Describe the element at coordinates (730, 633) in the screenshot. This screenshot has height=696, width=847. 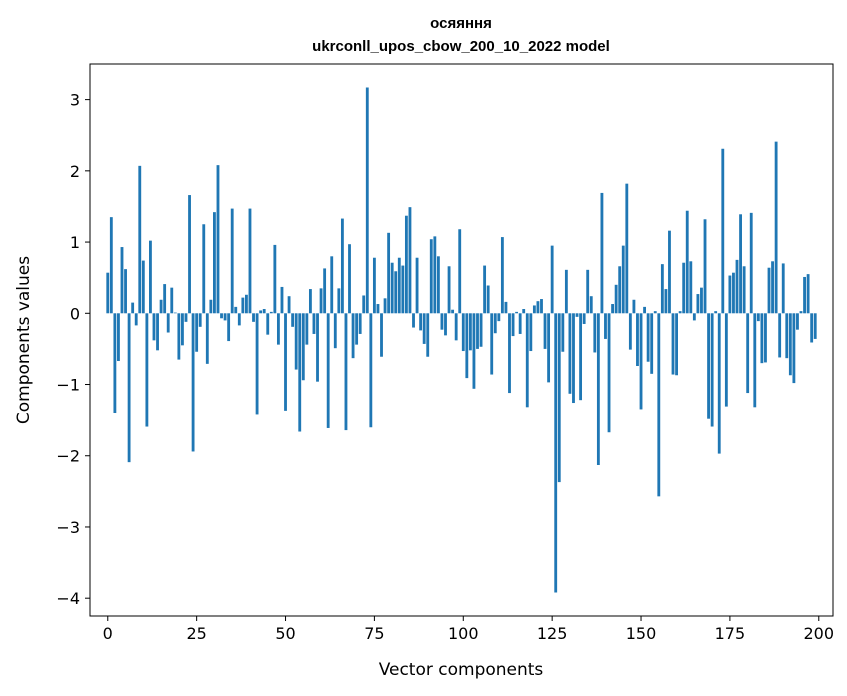
I see `x-tick-label: 175` at that location.